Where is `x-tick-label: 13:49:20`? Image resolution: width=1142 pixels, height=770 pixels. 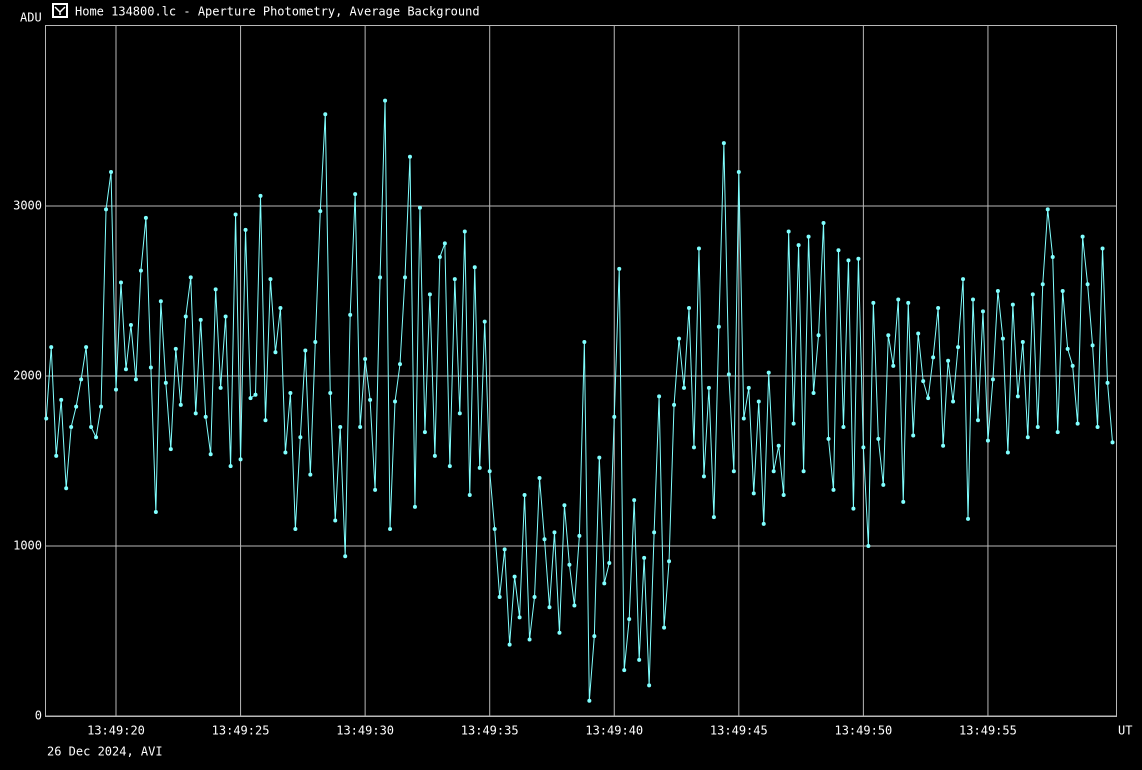
x-tick-label: 13:49:20 is located at coordinates (116, 731).